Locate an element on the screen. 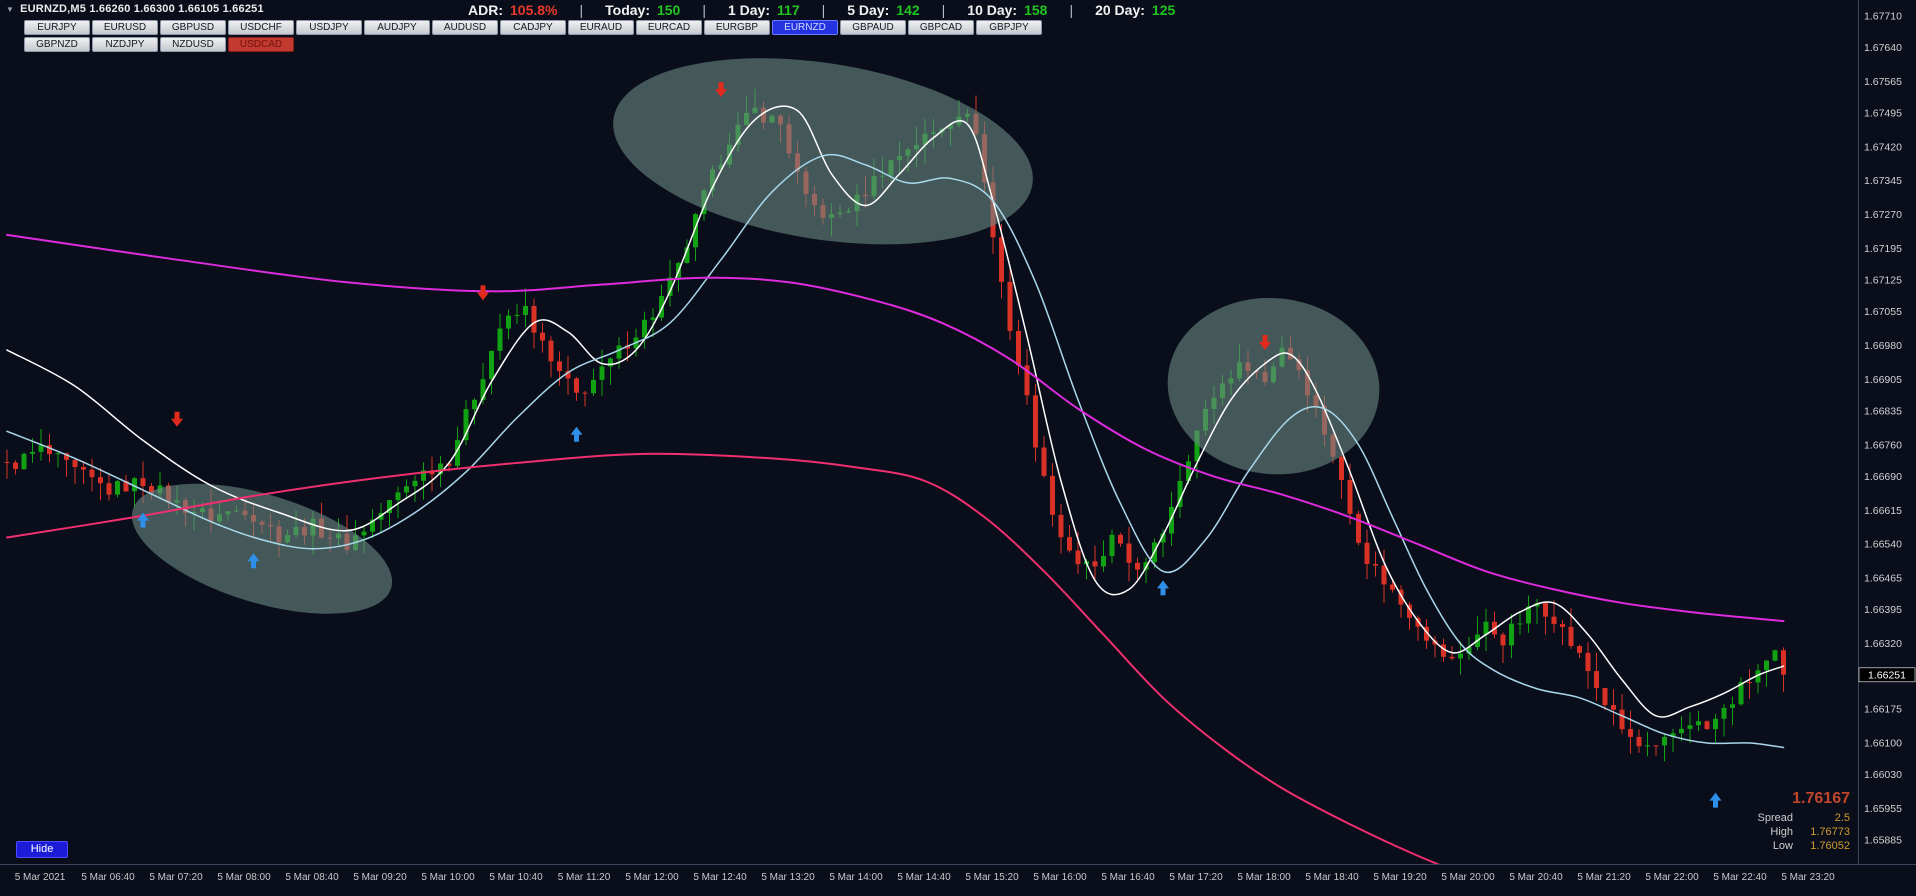 The image size is (1916, 896). pair-button-gbpjpy: GBPJPY is located at coordinates (1009, 27).